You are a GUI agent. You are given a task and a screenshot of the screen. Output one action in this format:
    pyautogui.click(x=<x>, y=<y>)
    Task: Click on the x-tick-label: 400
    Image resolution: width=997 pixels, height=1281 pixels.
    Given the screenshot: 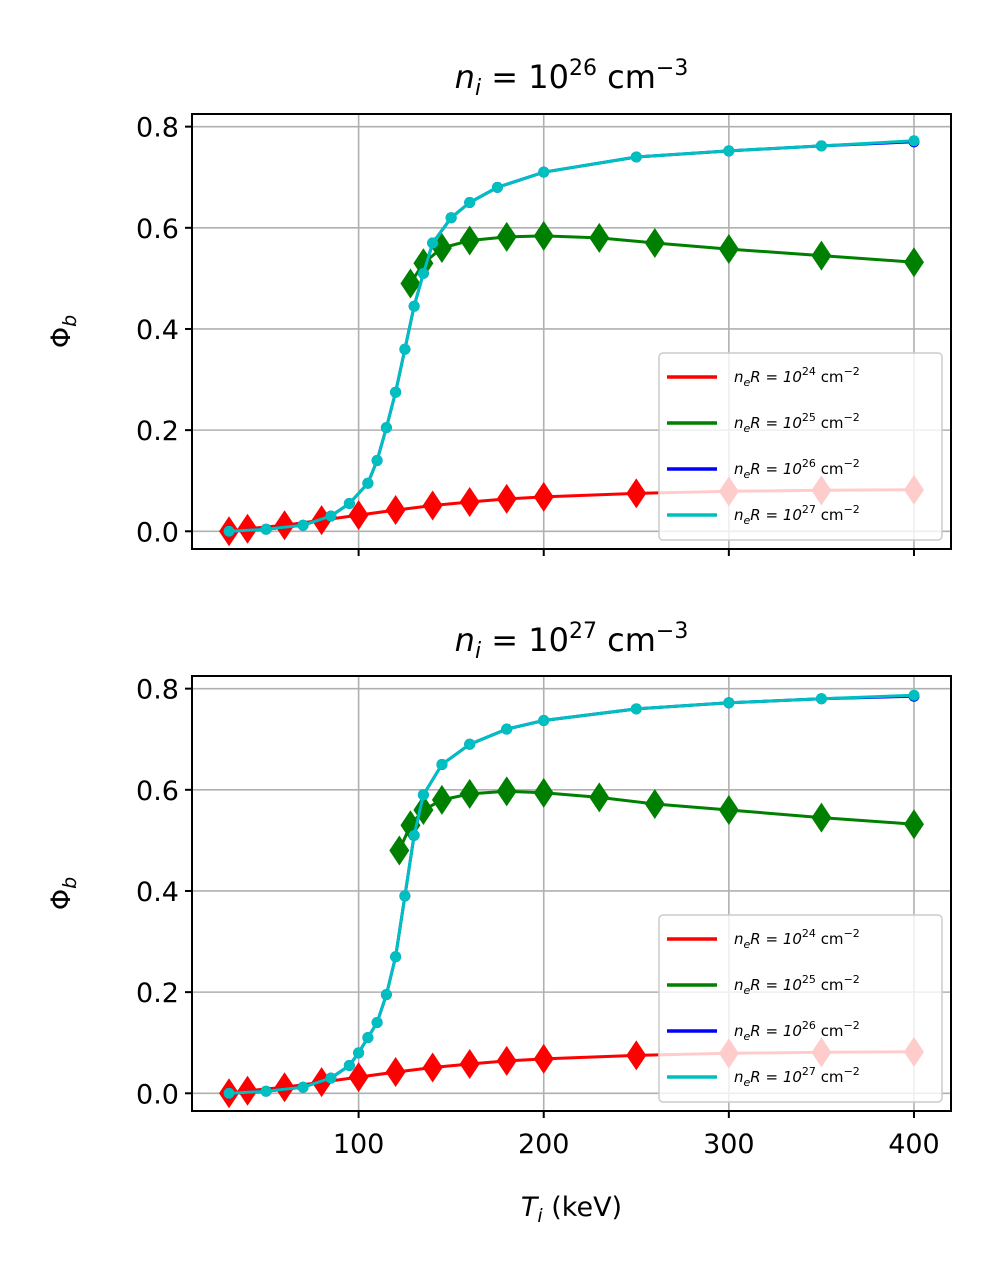 What is the action you would take?
    pyautogui.click(x=914, y=1144)
    